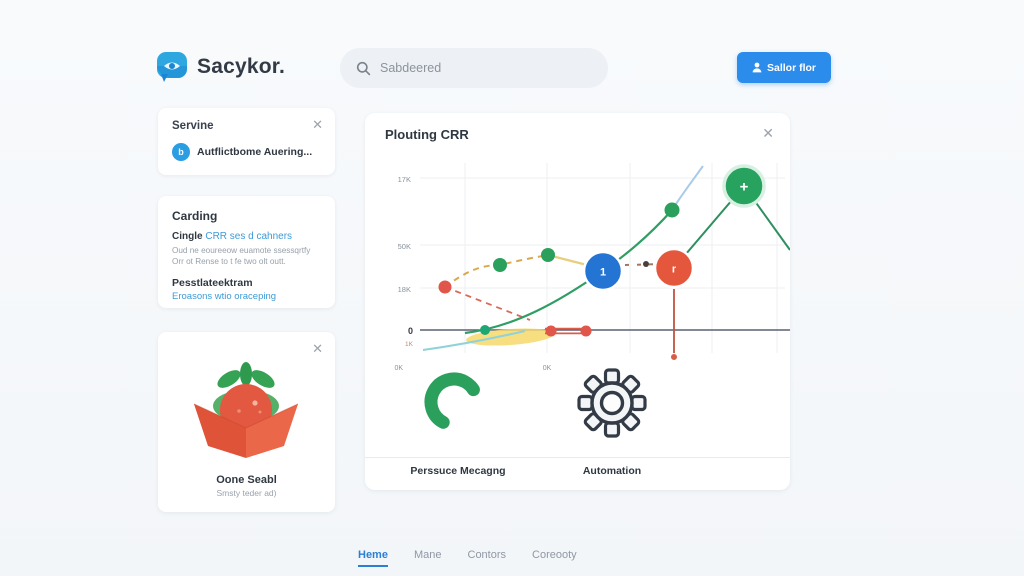 This screenshot has width=1024, height=576. I want to click on tomato-envelope-illustration, so click(246, 414).